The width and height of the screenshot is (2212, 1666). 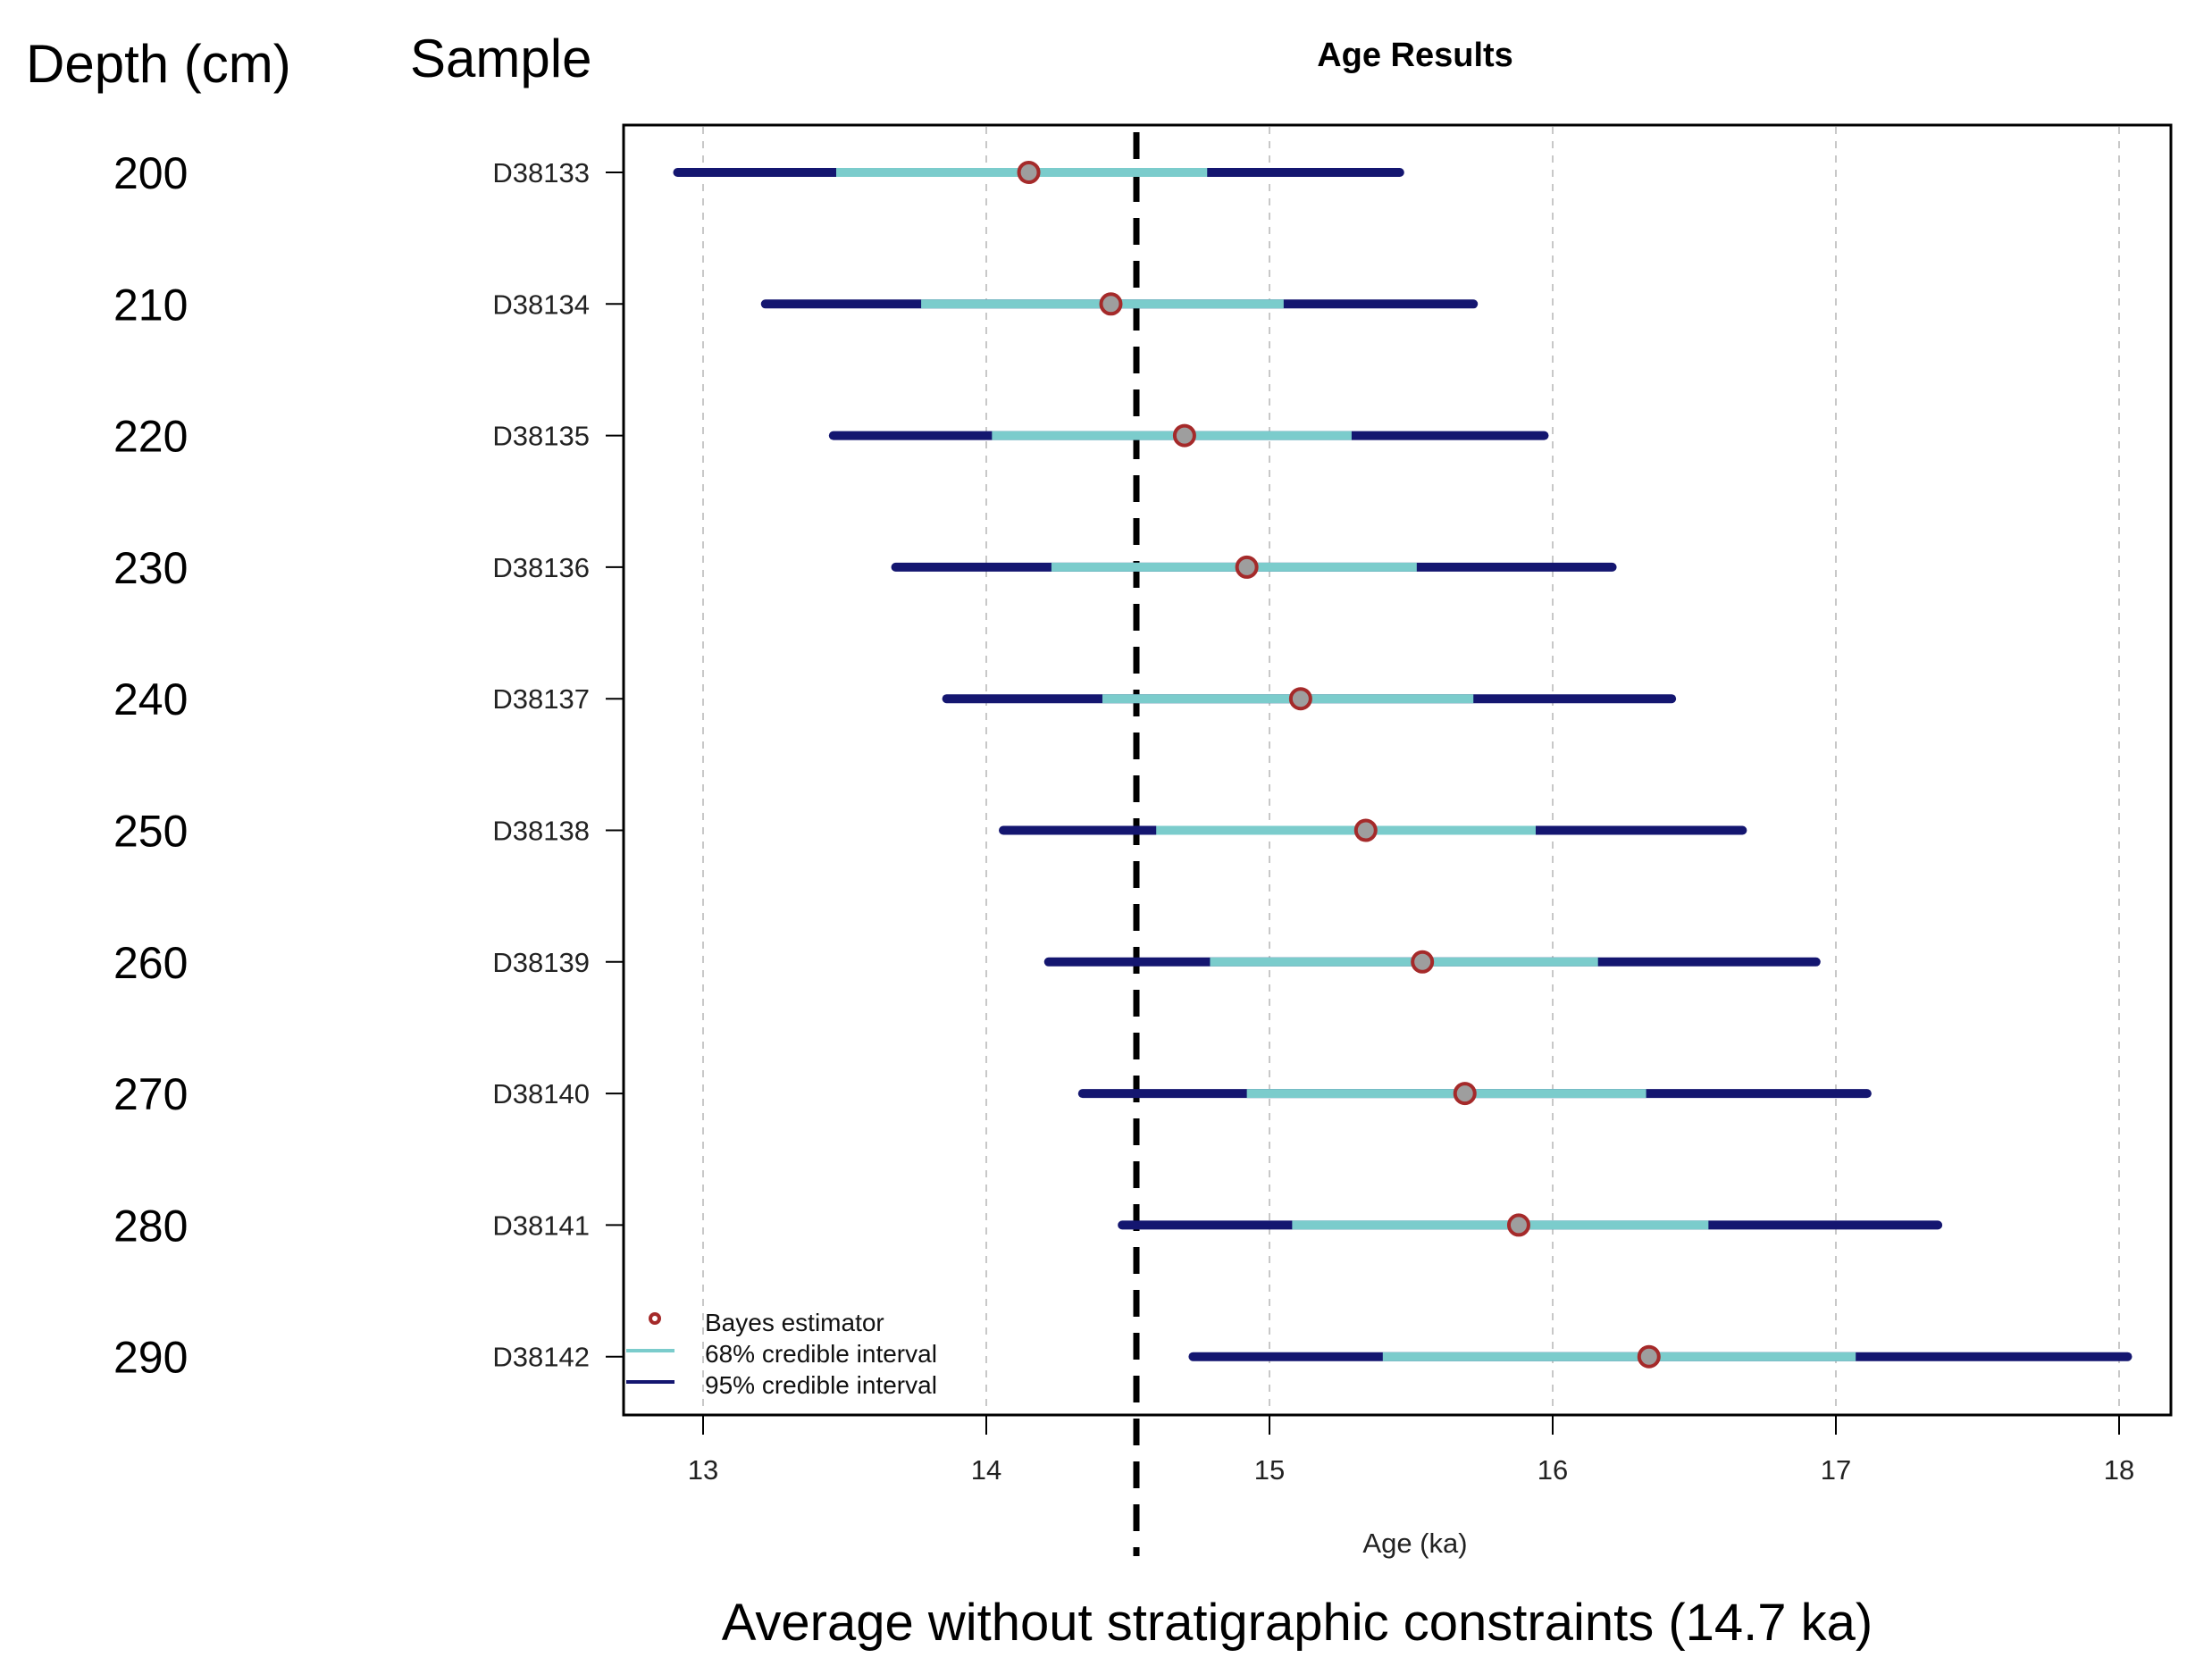 I want to click on x-tick-label: 13, so click(x=703, y=1470).